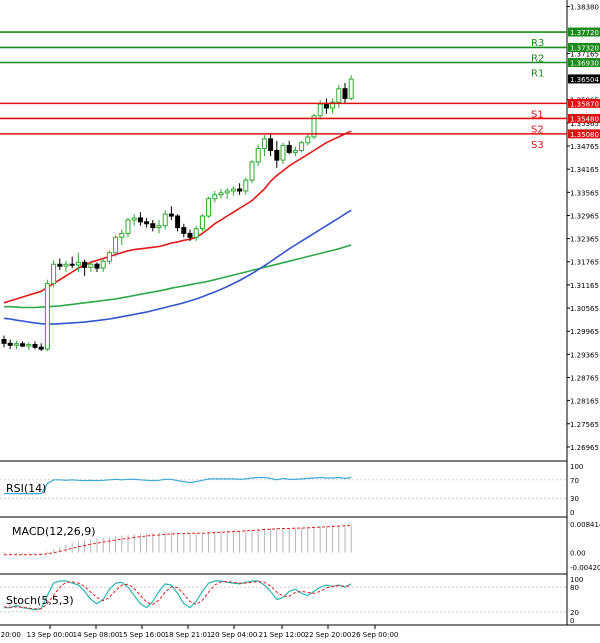 This screenshot has height=643, width=600. What do you see at coordinates (537, 73) in the screenshot?
I see `level-name-r1: R1` at bounding box center [537, 73].